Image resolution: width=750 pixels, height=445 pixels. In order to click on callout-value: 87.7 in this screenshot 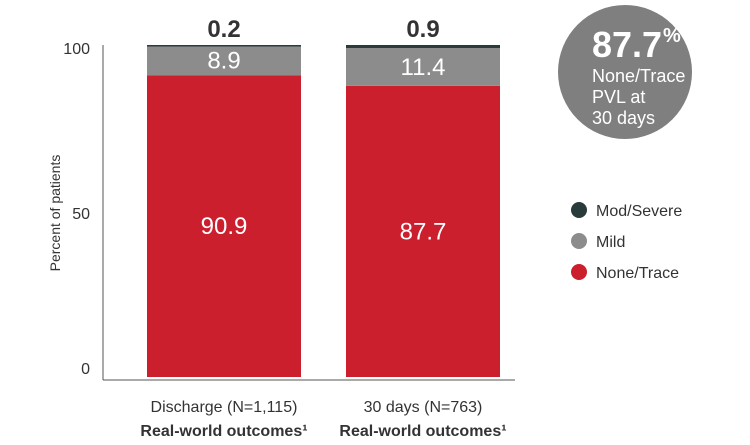, I will do `click(627, 44)`.